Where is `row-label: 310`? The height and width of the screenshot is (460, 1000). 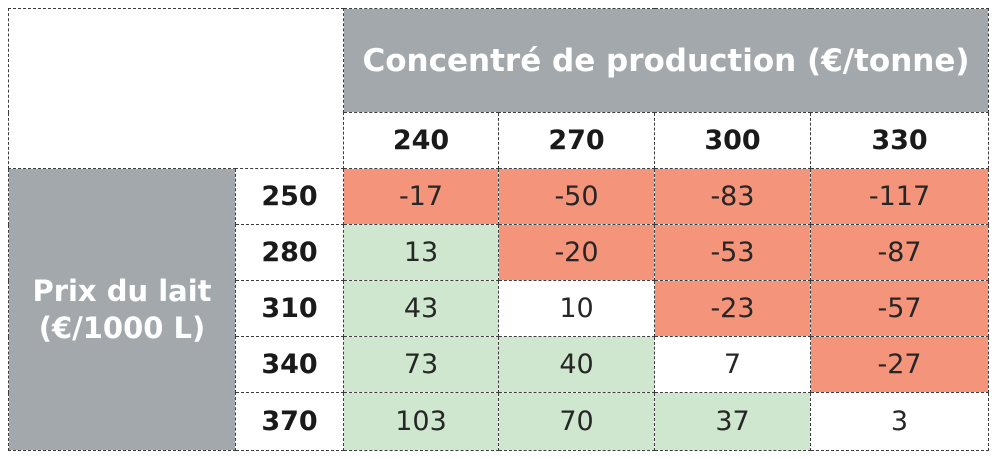 row-label: 310 is located at coordinates (289, 308).